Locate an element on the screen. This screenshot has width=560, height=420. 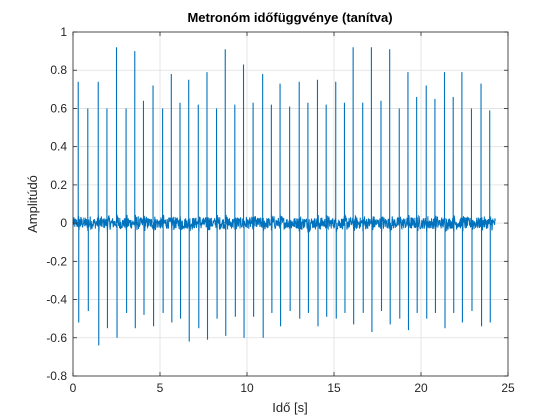
x-tick-labels: 0 5 10 15 20 25 is located at coordinates (292, 388).